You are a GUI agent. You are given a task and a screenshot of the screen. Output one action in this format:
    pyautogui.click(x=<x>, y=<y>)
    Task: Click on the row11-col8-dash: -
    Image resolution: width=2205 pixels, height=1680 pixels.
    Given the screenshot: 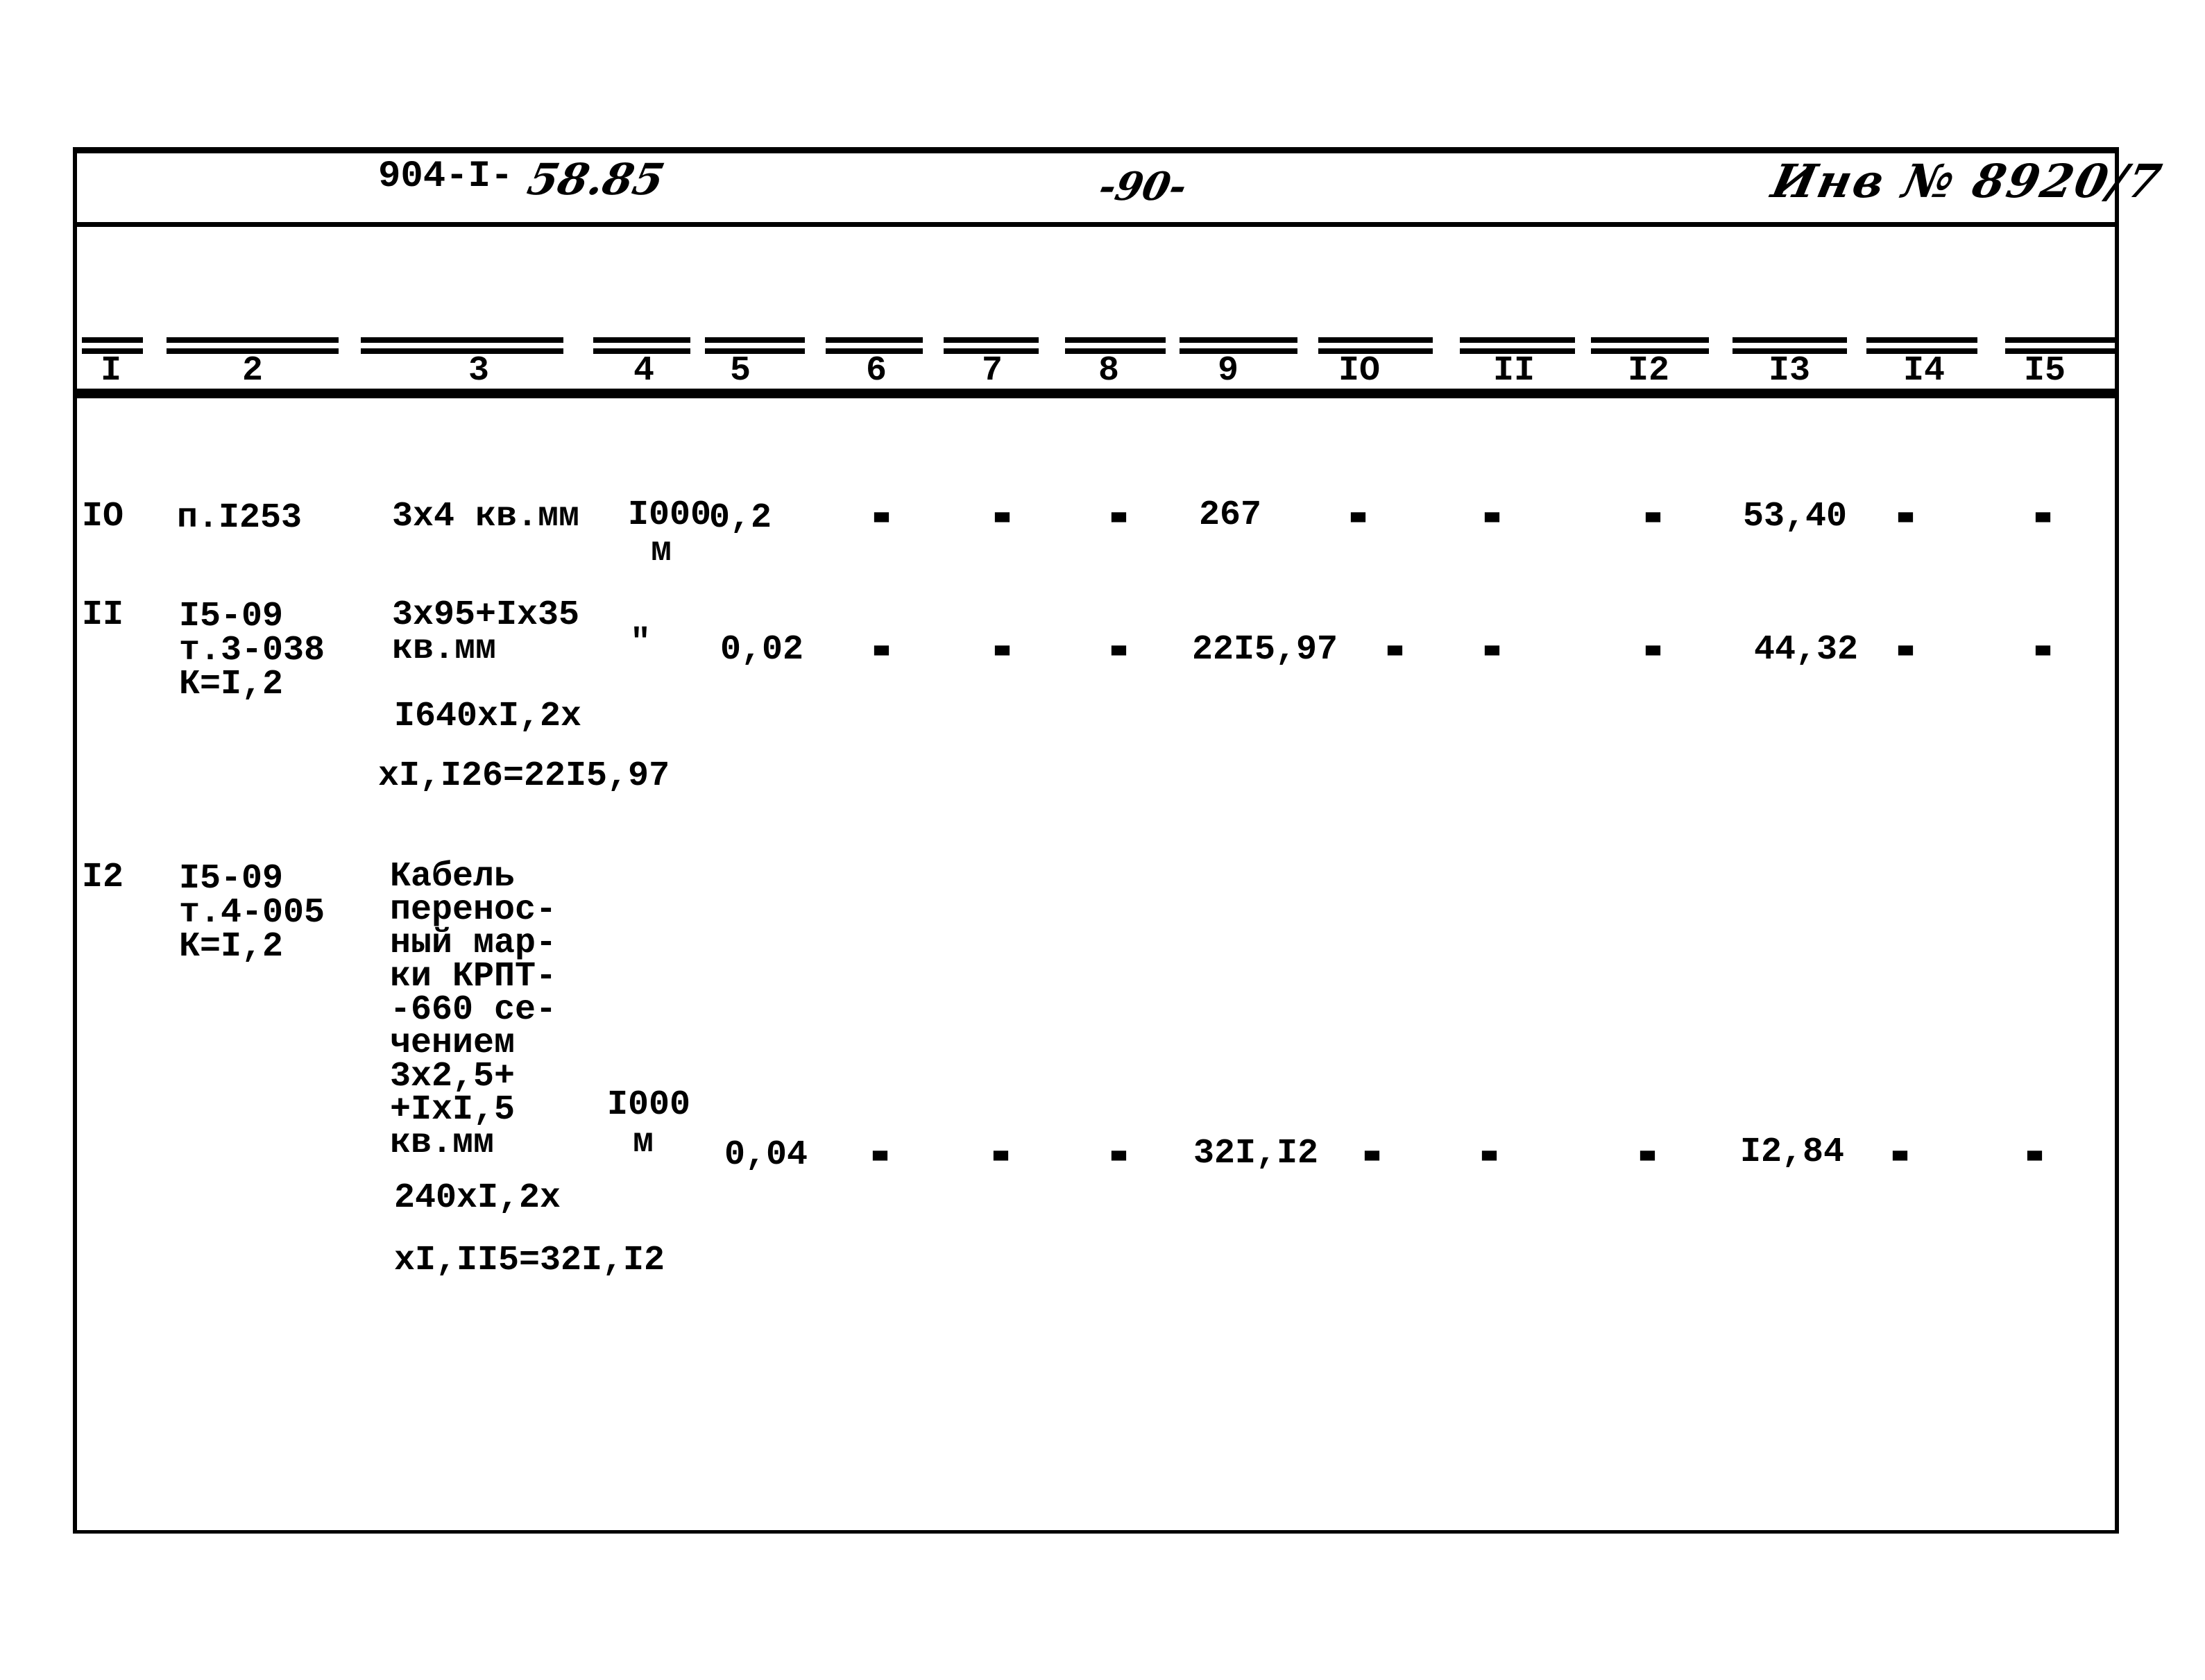 What is the action you would take?
    pyautogui.click(x=1119, y=651)
    